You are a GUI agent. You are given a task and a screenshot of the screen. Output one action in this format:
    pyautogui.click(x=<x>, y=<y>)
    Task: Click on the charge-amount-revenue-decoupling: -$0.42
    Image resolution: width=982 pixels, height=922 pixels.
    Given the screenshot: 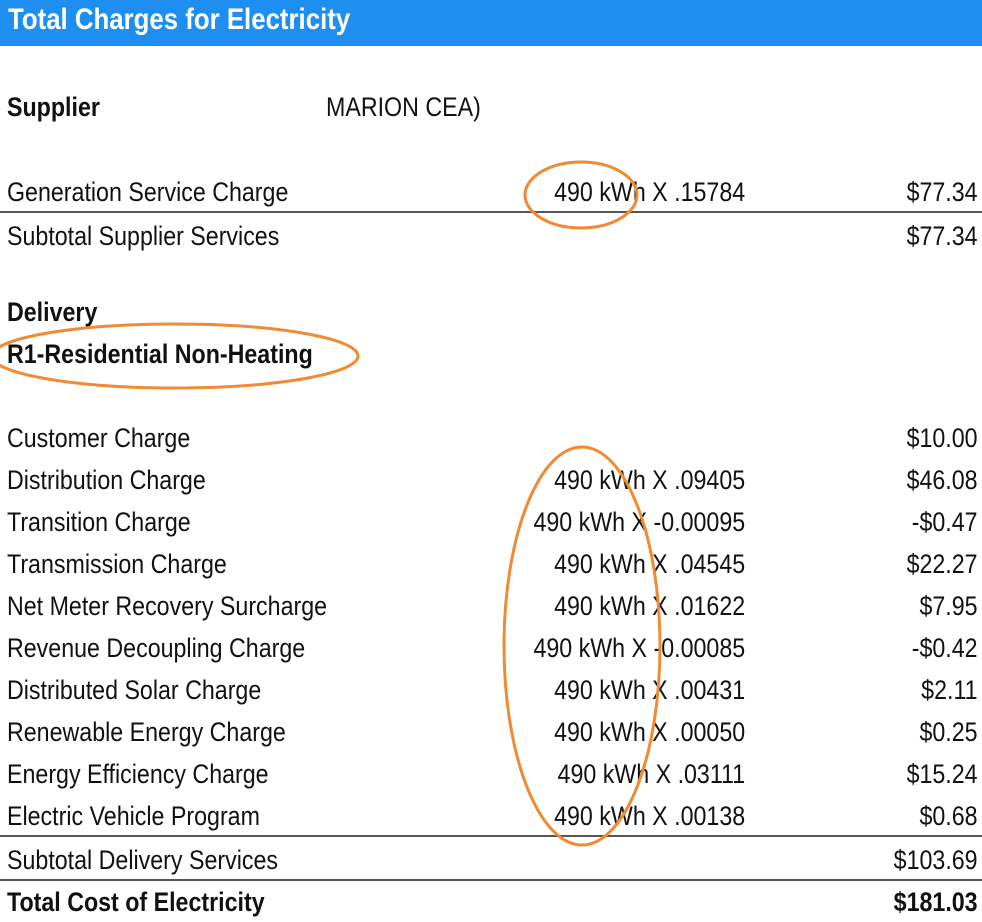 What is the action you would take?
    pyautogui.click(x=945, y=648)
    